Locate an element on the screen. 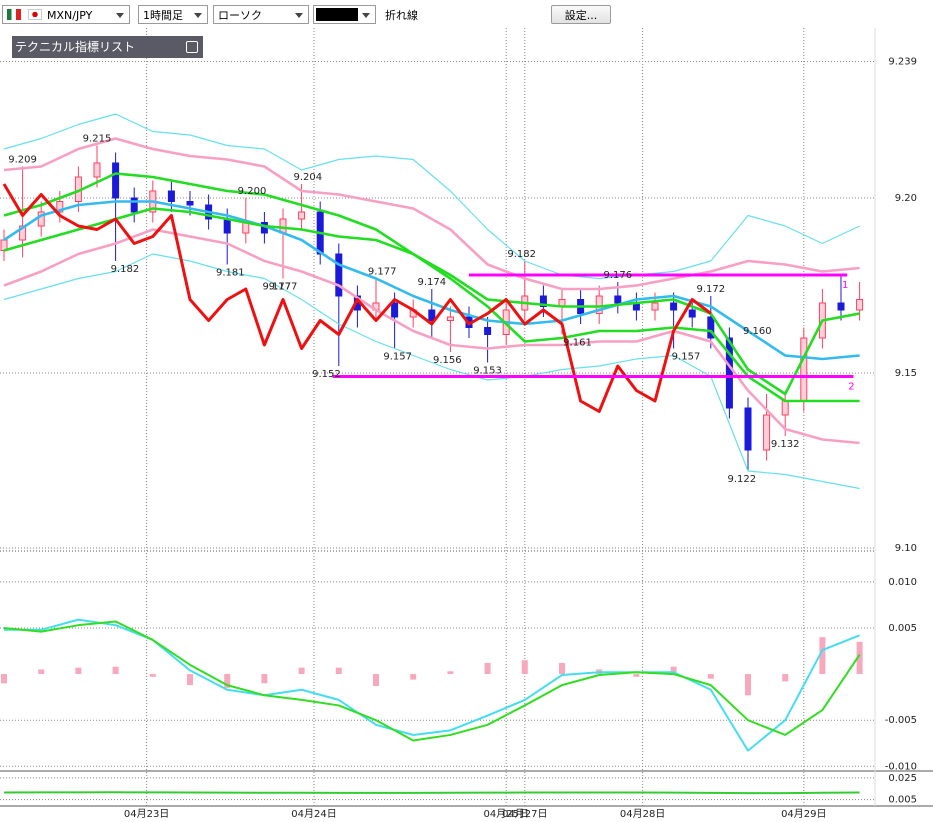 This screenshot has width=933, height=822. price-annotation: 9.172 is located at coordinates (710, 289).